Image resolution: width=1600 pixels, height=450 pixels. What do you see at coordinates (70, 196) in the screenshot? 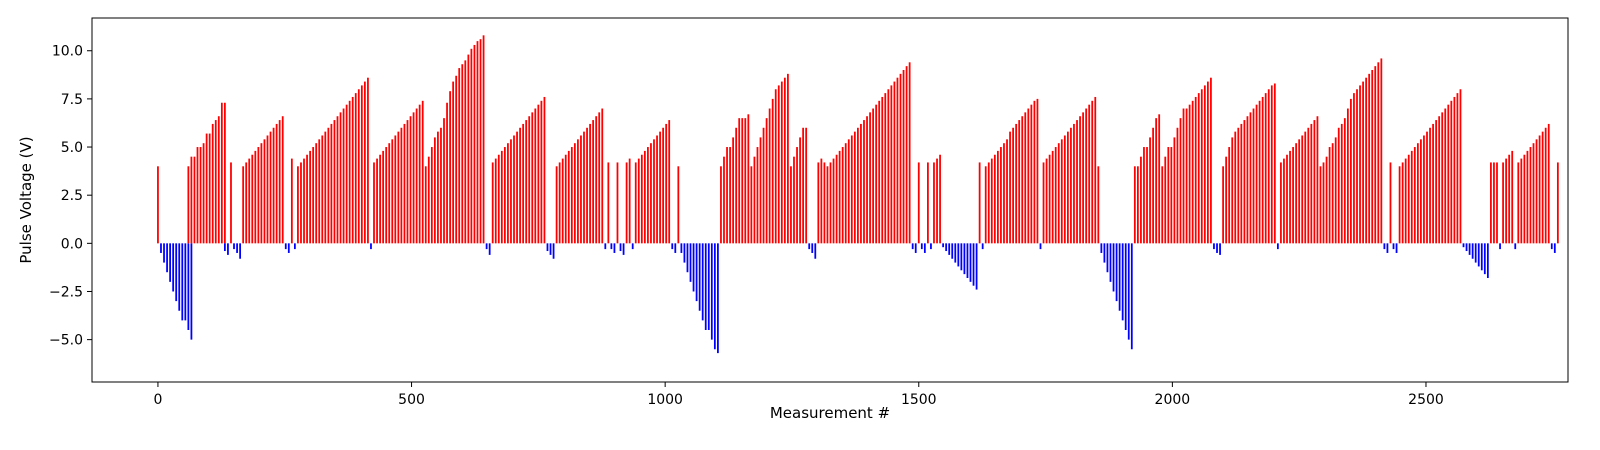
I see `y-axis-ticks: −5.0 −2.5 0.0 2.5 5.0 7.5 10.0` at bounding box center [70, 196].